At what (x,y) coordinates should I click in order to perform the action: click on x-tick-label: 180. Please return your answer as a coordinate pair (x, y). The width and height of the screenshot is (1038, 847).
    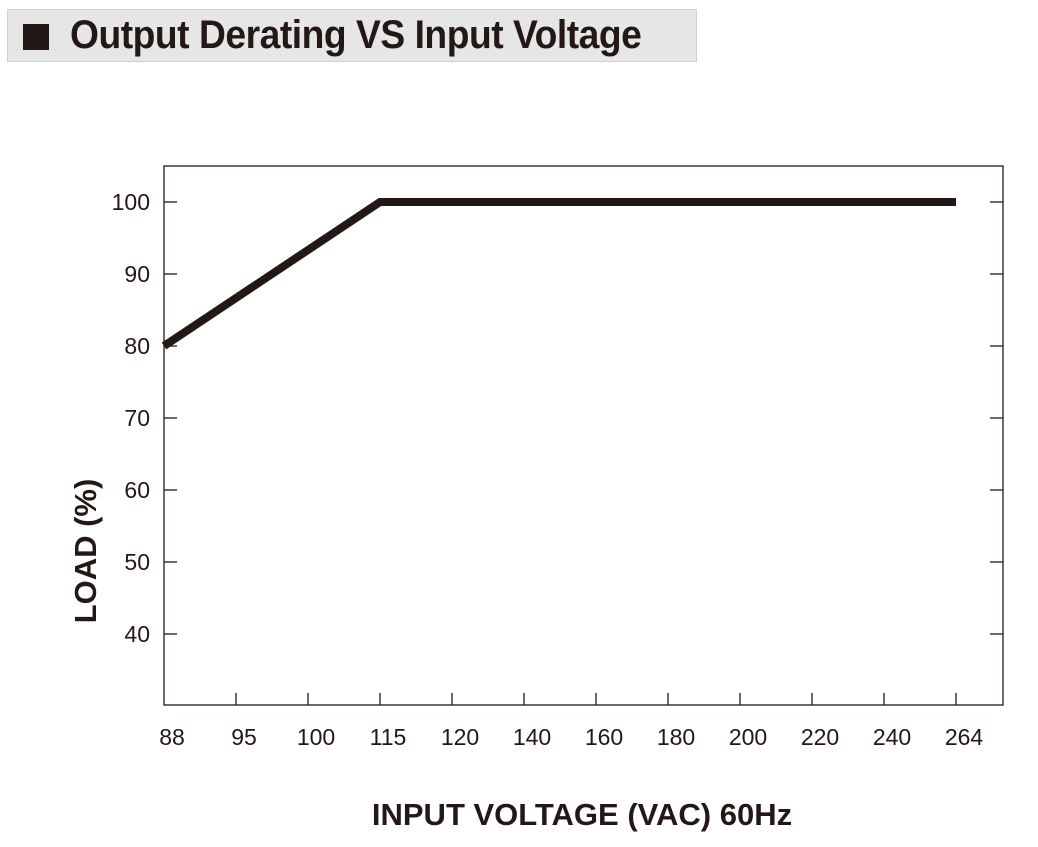
    Looking at the image, I should click on (676, 737).